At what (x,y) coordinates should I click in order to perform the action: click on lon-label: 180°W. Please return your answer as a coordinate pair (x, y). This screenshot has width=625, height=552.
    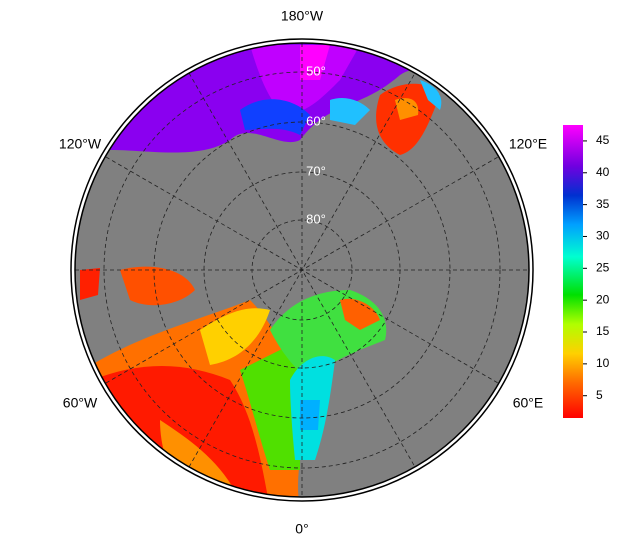
    Looking at the image, I should click on (302, 16).